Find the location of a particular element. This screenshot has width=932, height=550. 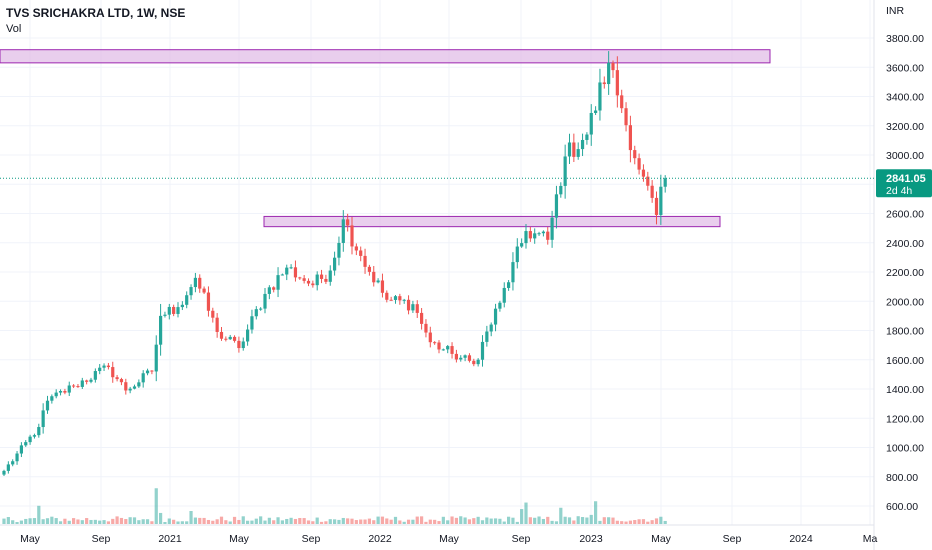

price-tick-label: 2200.00 is located at coordinates (905, 273).